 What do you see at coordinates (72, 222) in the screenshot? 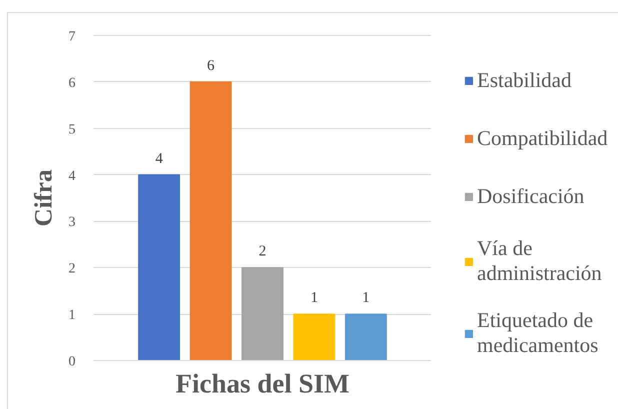
I see `y-tick-label: 3` at bounding box center [72, 222].